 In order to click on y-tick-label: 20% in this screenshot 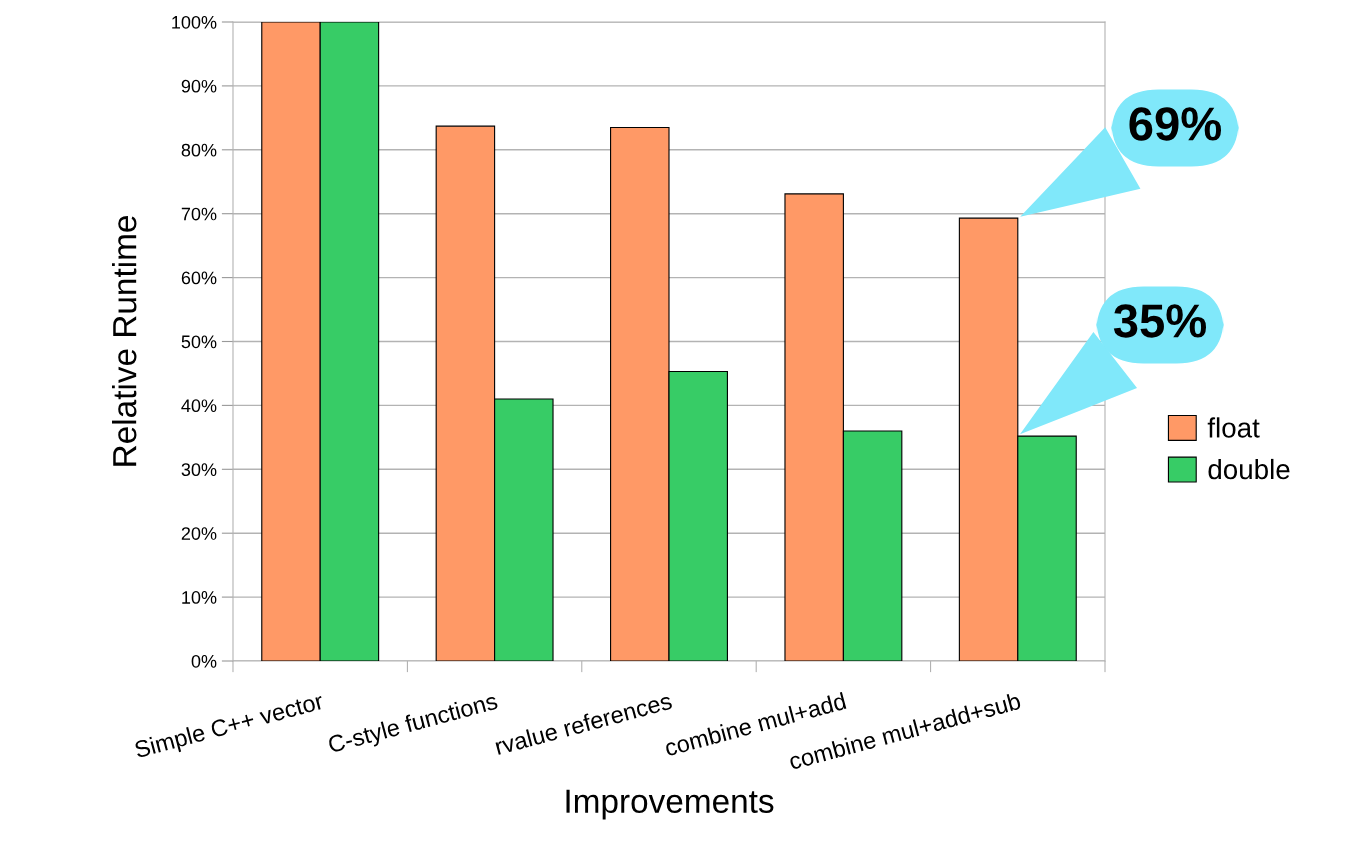, I will do `click(199, 533)`.